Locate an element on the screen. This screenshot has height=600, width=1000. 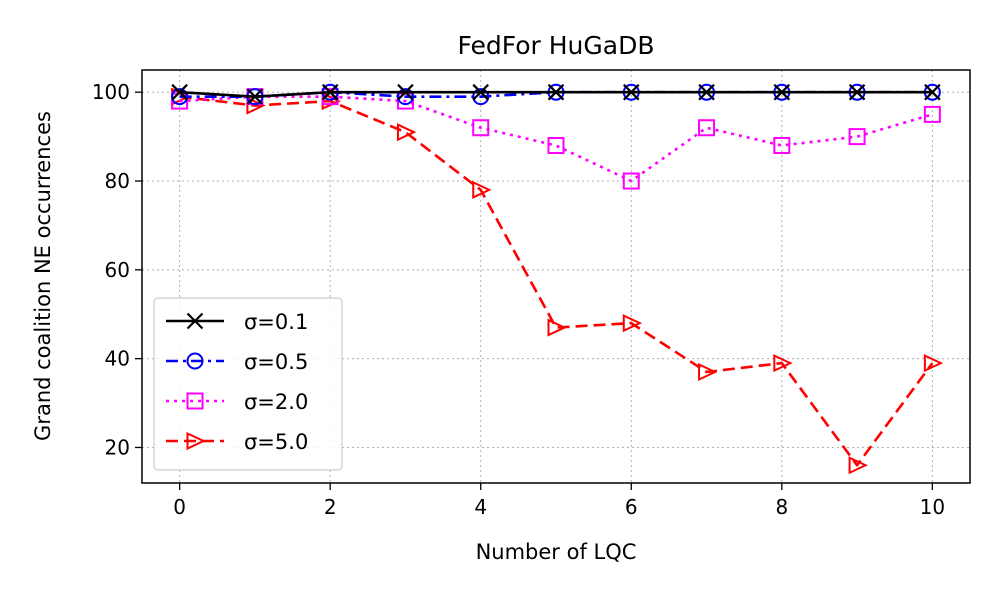
x-tick-label: 2 is located at coordinates (330, 507).